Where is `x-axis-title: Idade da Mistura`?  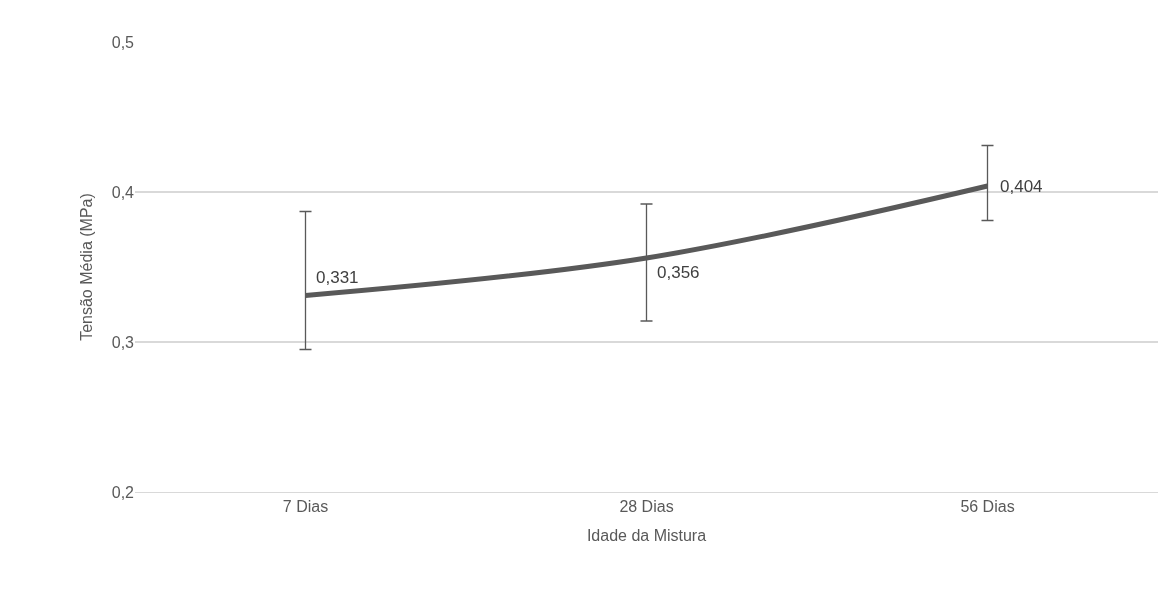 x-axis-title: Idade da Mistura is located at coordinates (646, 535).